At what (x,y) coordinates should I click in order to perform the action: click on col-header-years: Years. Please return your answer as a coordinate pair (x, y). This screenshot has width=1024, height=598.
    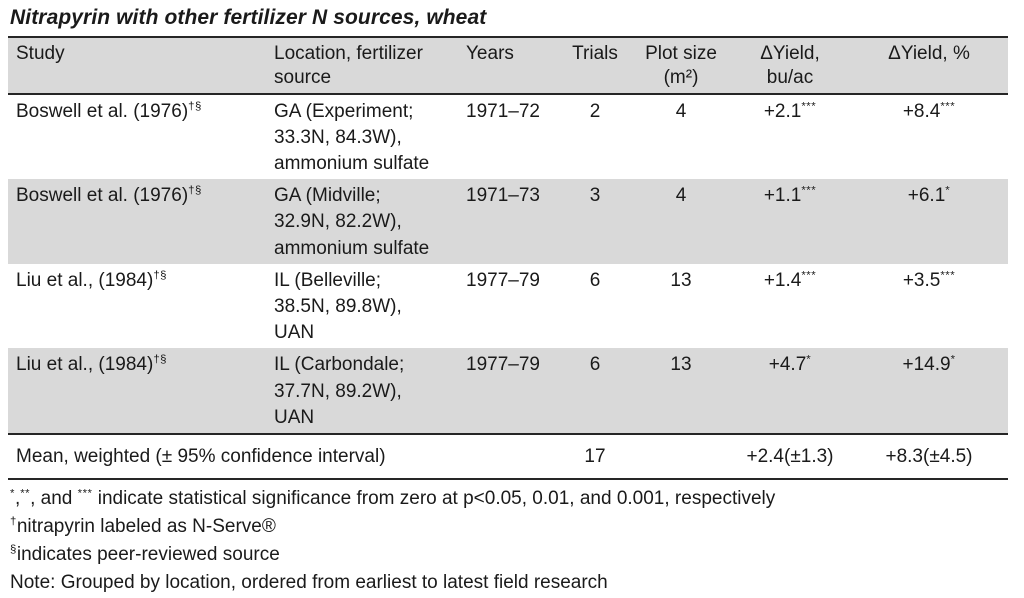
    Looking at the image, I should click on (508, 65).